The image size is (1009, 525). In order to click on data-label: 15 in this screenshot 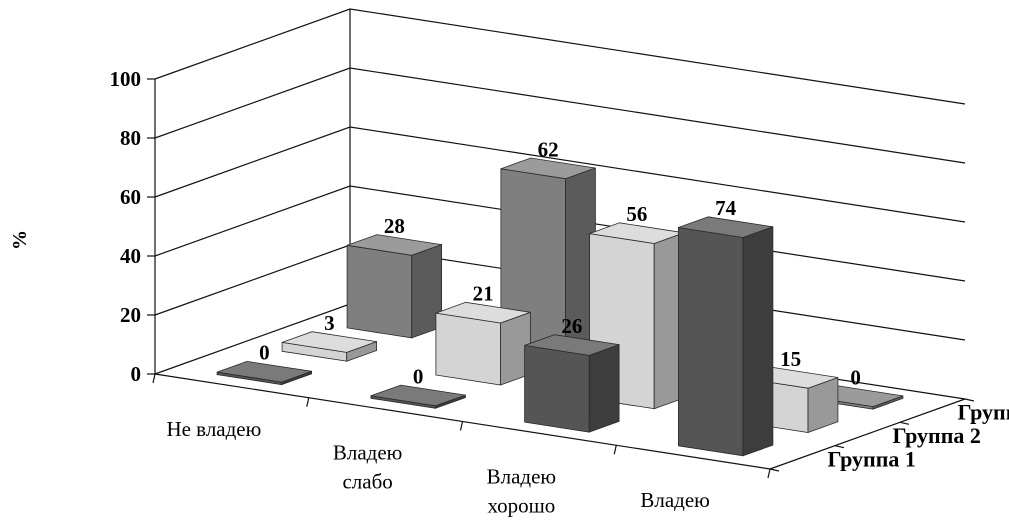, I will do `click(790, 359)`.